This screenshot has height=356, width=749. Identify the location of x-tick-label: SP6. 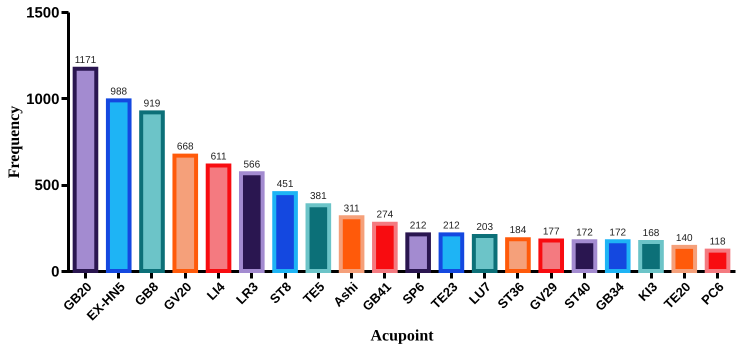
(413, 293).